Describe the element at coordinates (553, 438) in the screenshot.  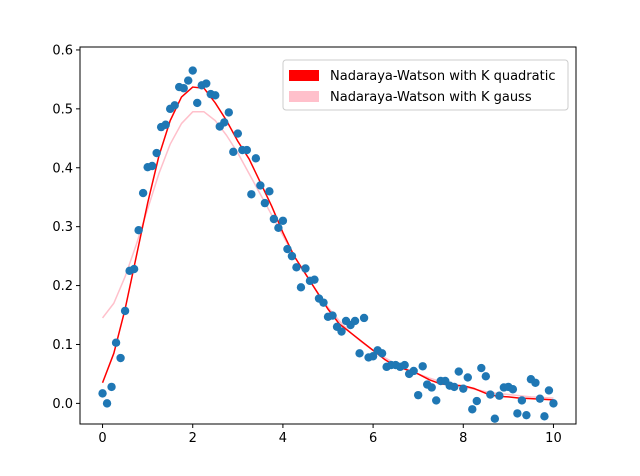
I see `x-tick-label: 10` at that location.